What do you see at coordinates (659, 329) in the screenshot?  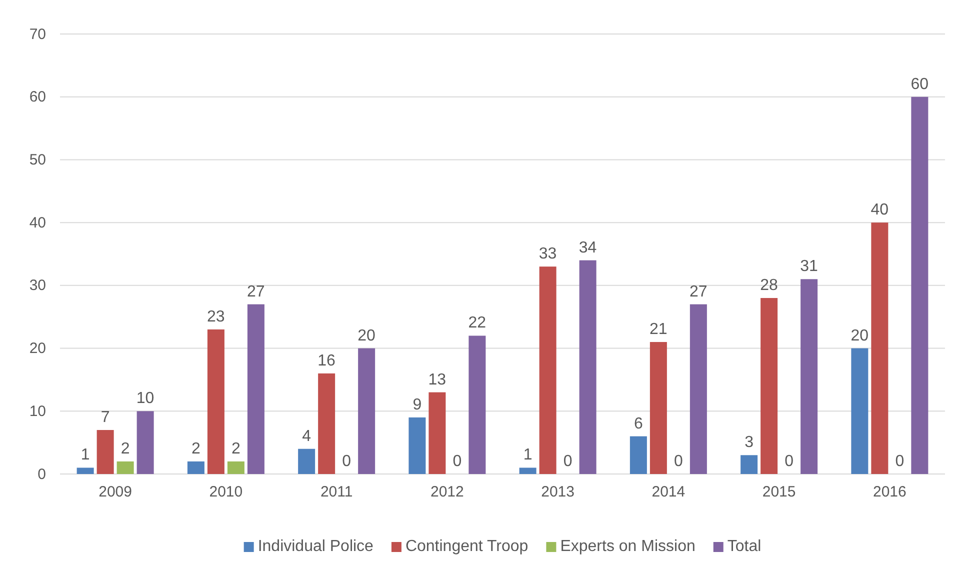 I see `data-label: 21` at bounding box center [659, 329].